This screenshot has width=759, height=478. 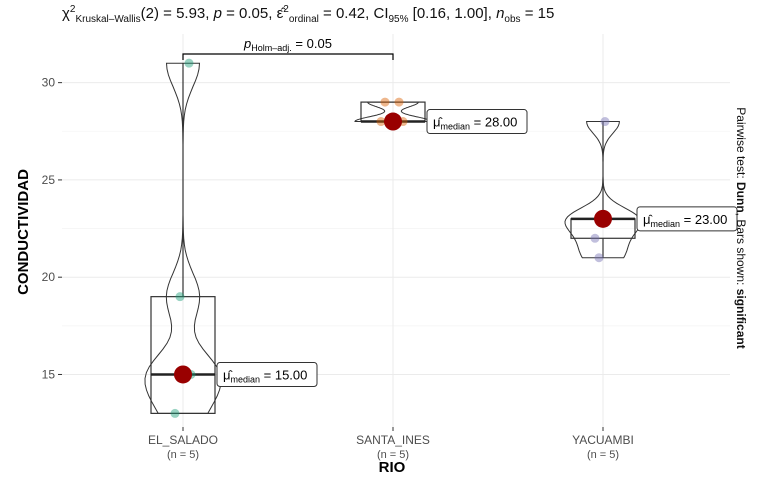 I want to click on x-tick-label: EL_SALADO, so click(x=183, y=440).